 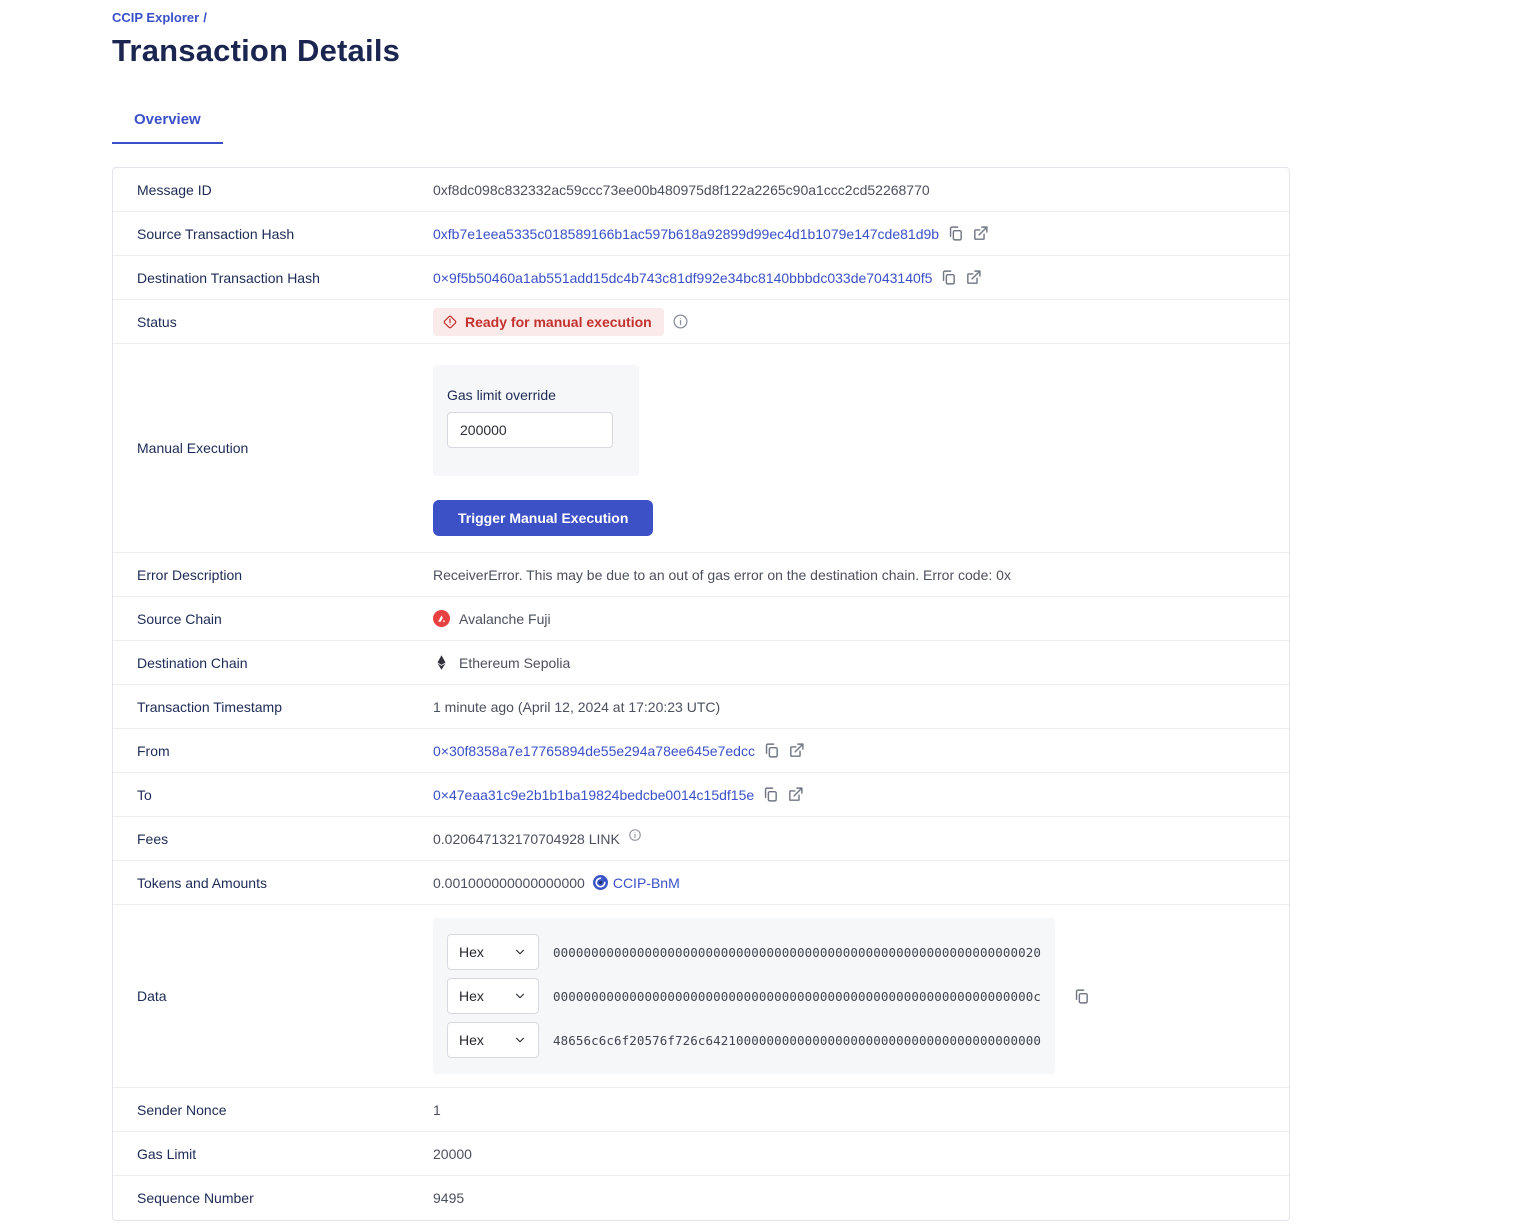 I want to click on tokens-amounts-label: Tokens and Amounts, so click(x=202, y=882).